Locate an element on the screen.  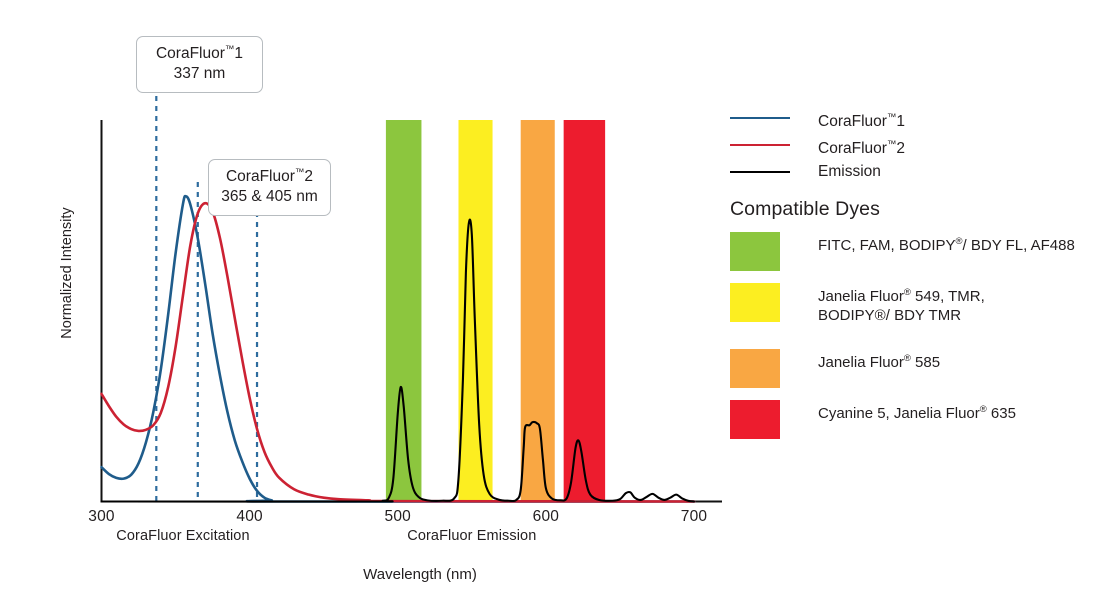
legend-item-cora1: CoraFluor™1 is located at coordinates (920, 118).